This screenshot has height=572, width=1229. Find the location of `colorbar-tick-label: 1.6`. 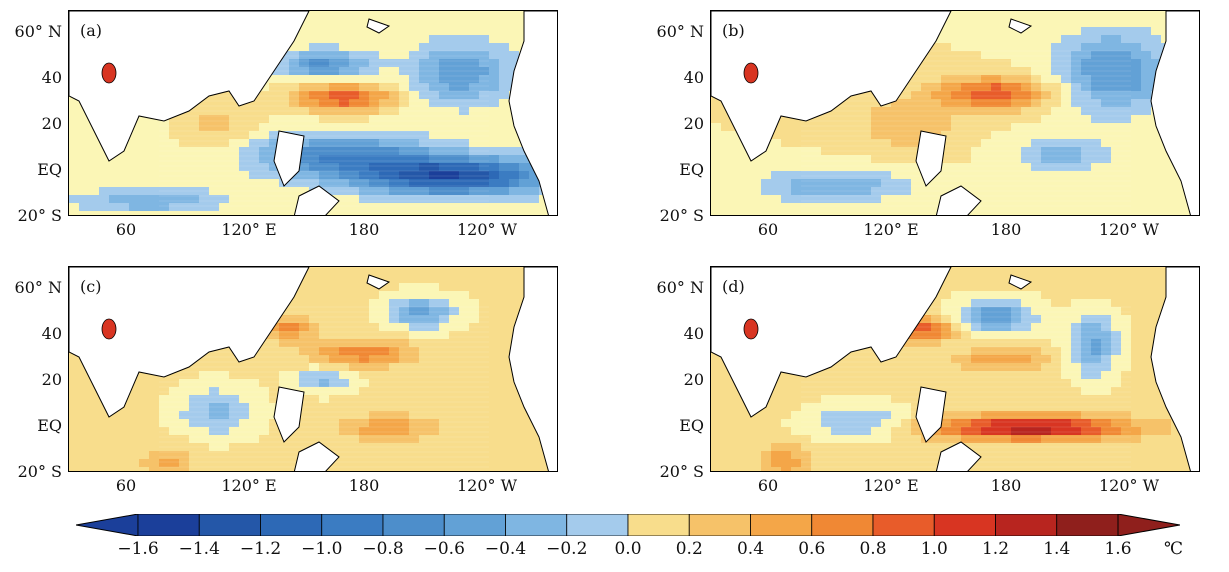

colorbar-tick-label: 1.6 is located at coordinates (1118, 549).